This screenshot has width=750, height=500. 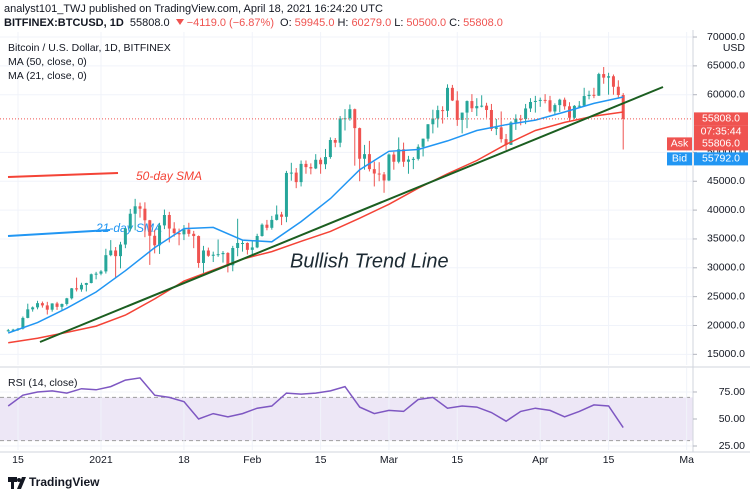 What do you see at coordinates (726, 239) in the screenshot?
I see `y-tick-label: 35000.0` at bounding box center [726, 239].